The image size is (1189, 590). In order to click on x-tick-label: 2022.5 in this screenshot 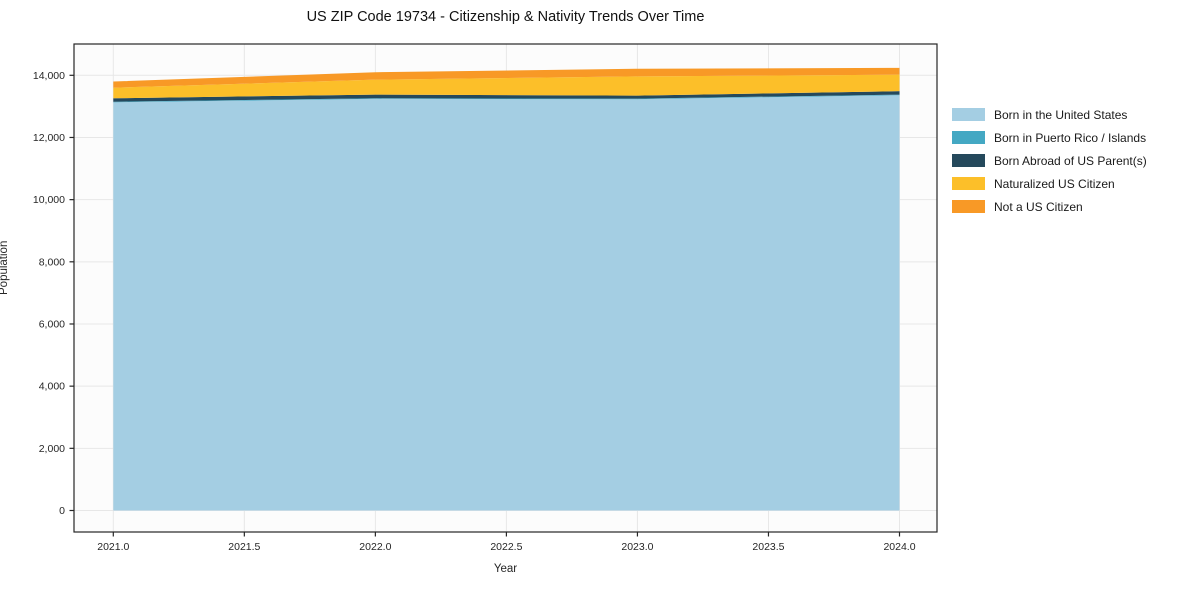, I will do `click(506, 547)`.